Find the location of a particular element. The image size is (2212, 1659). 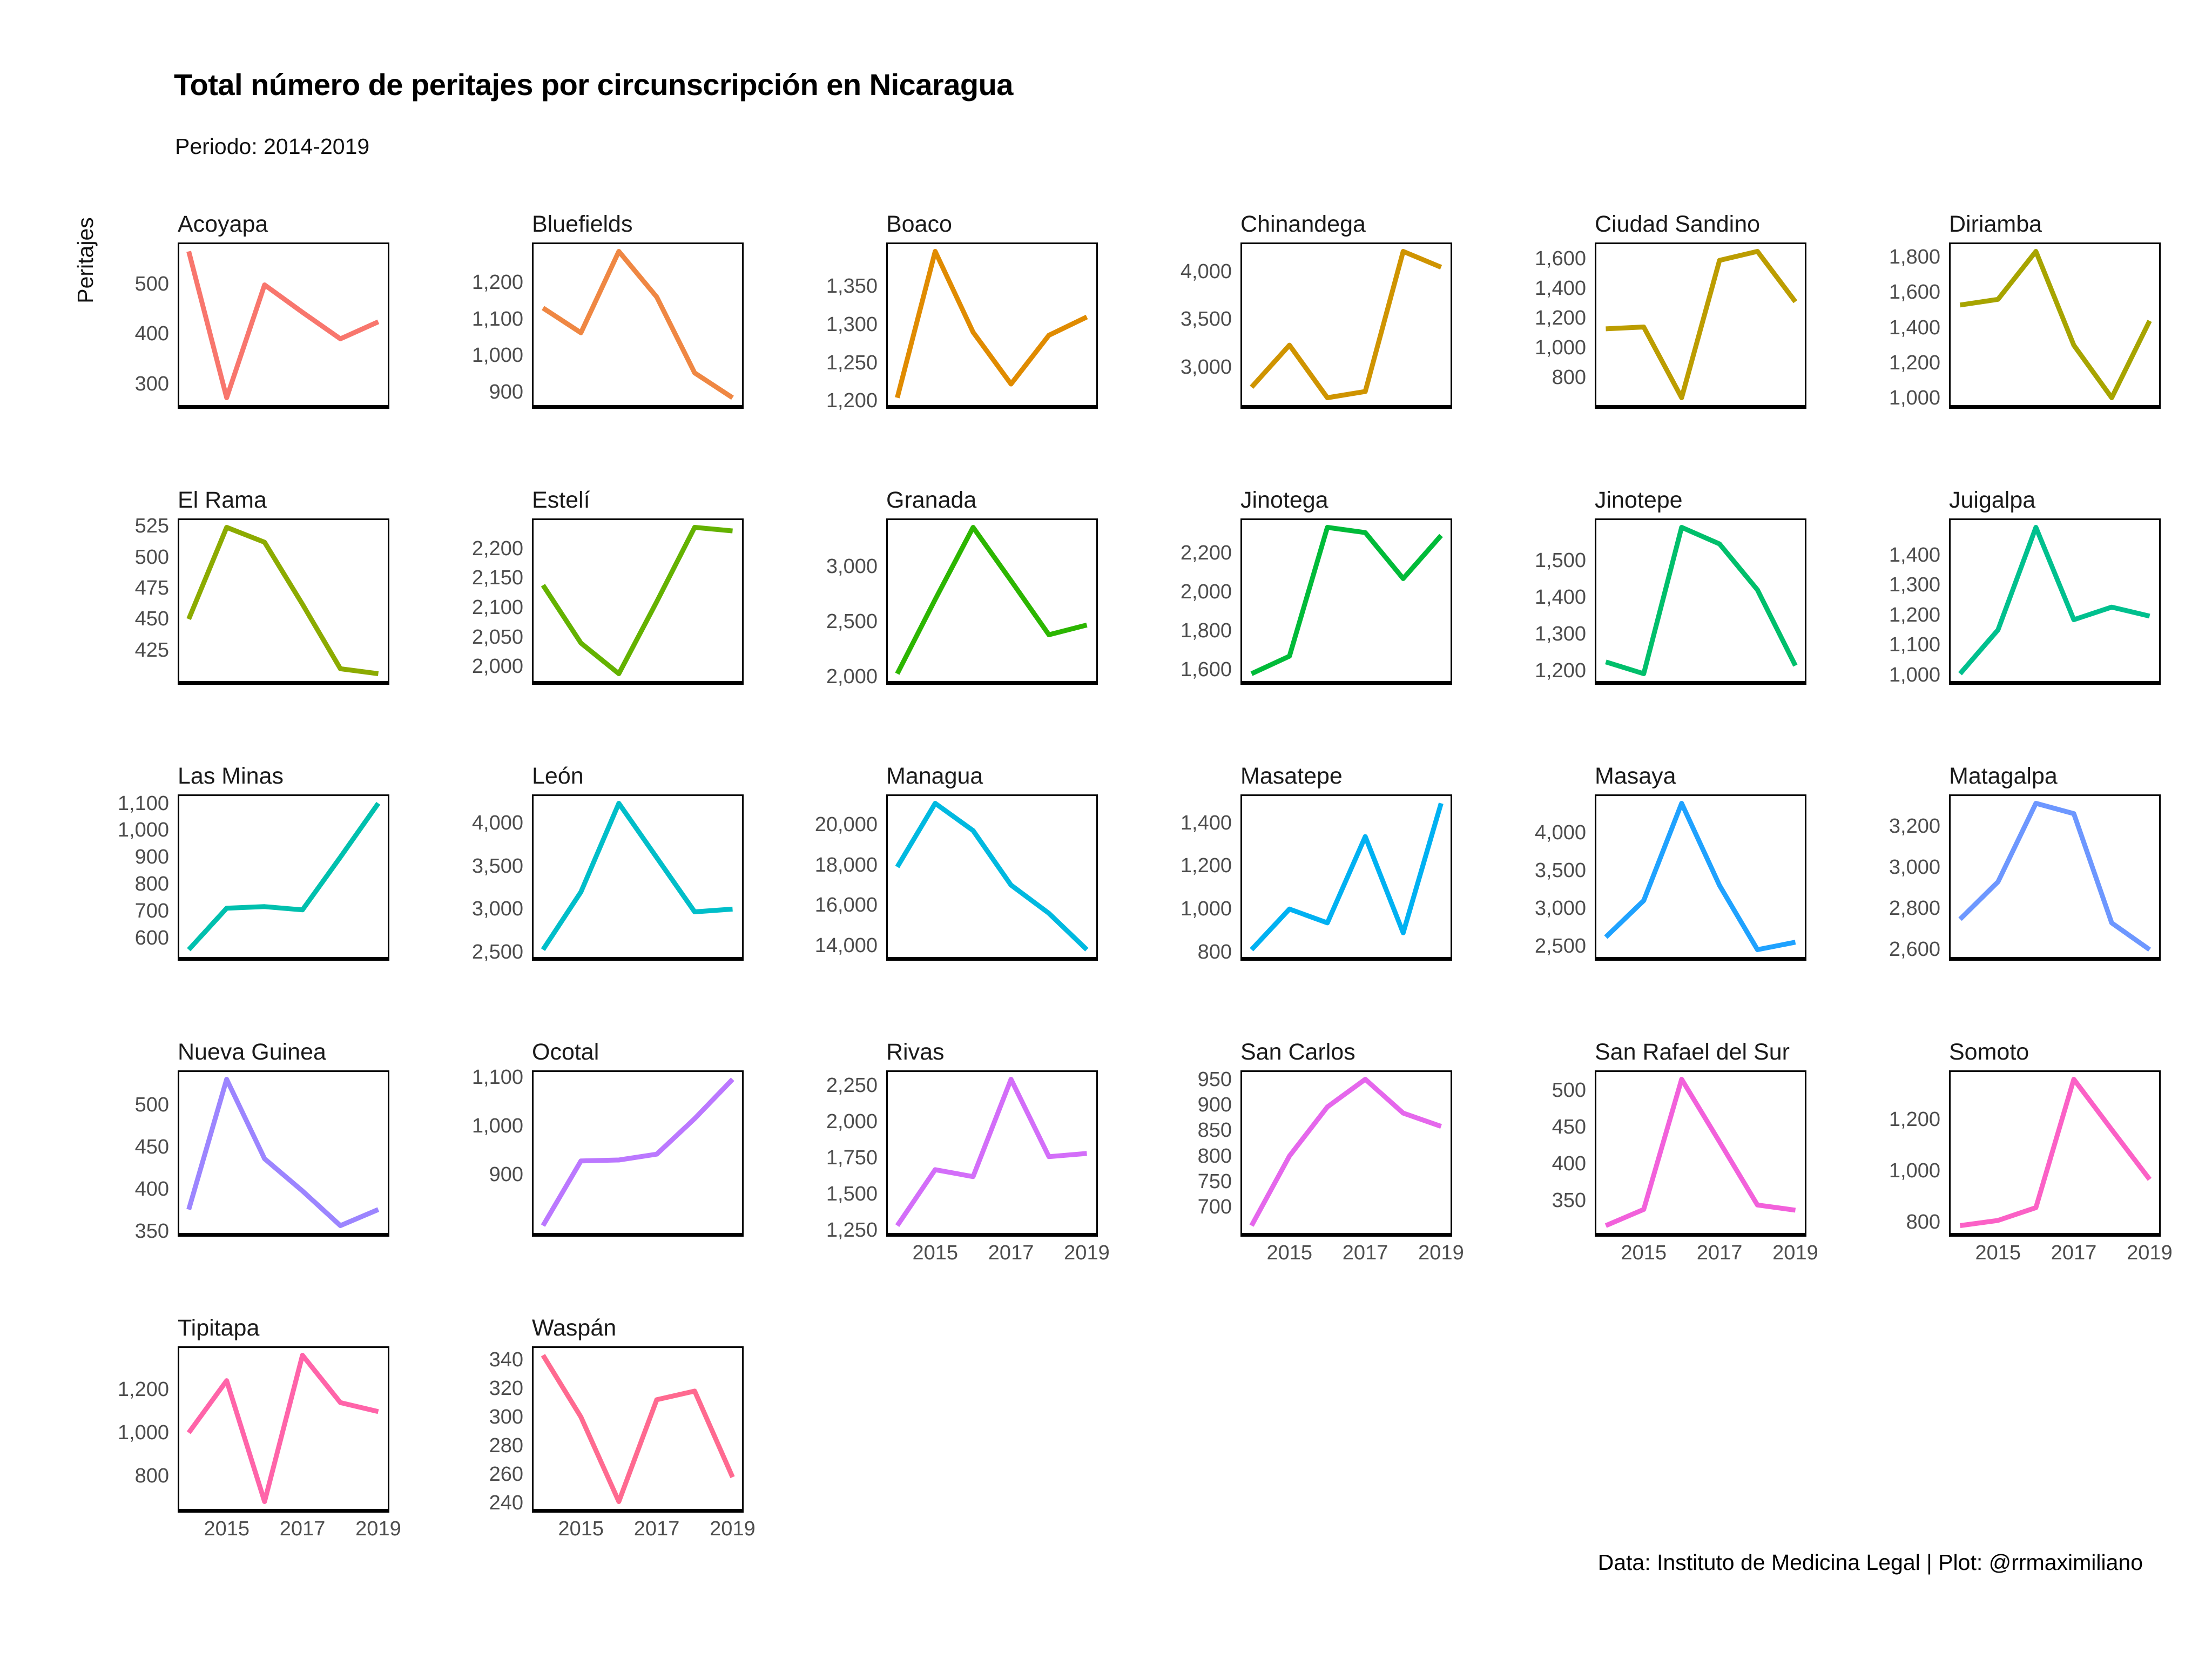

facet-masaya: Masaya 2,500 3,000 3,500 4,000 is located at coordinates (1629, 900).